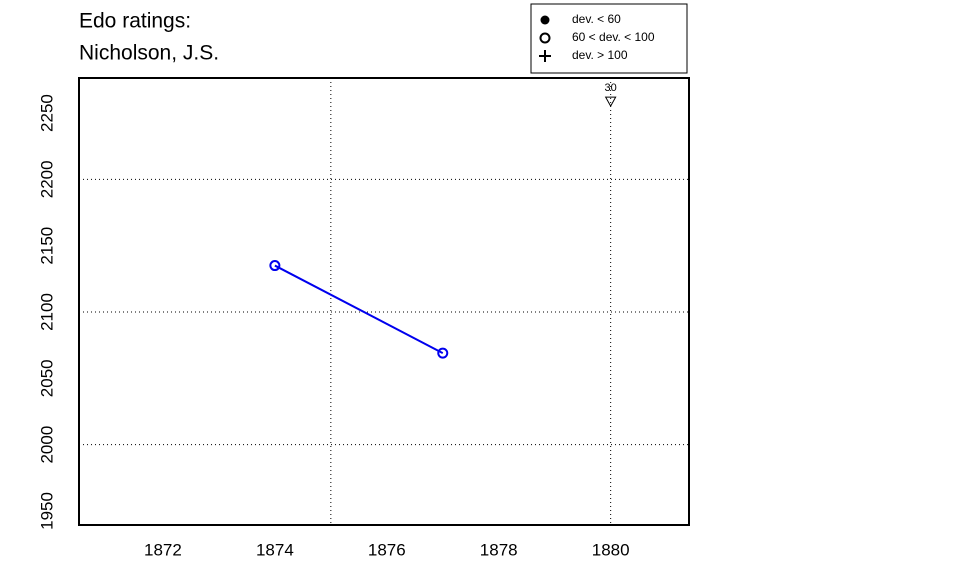 This screenshot has width=960, height=576. What do you see at coordinates (600, 55) in the screenshot?
I see `legend-label: dev. > 100` at bounding box center [600, 55].